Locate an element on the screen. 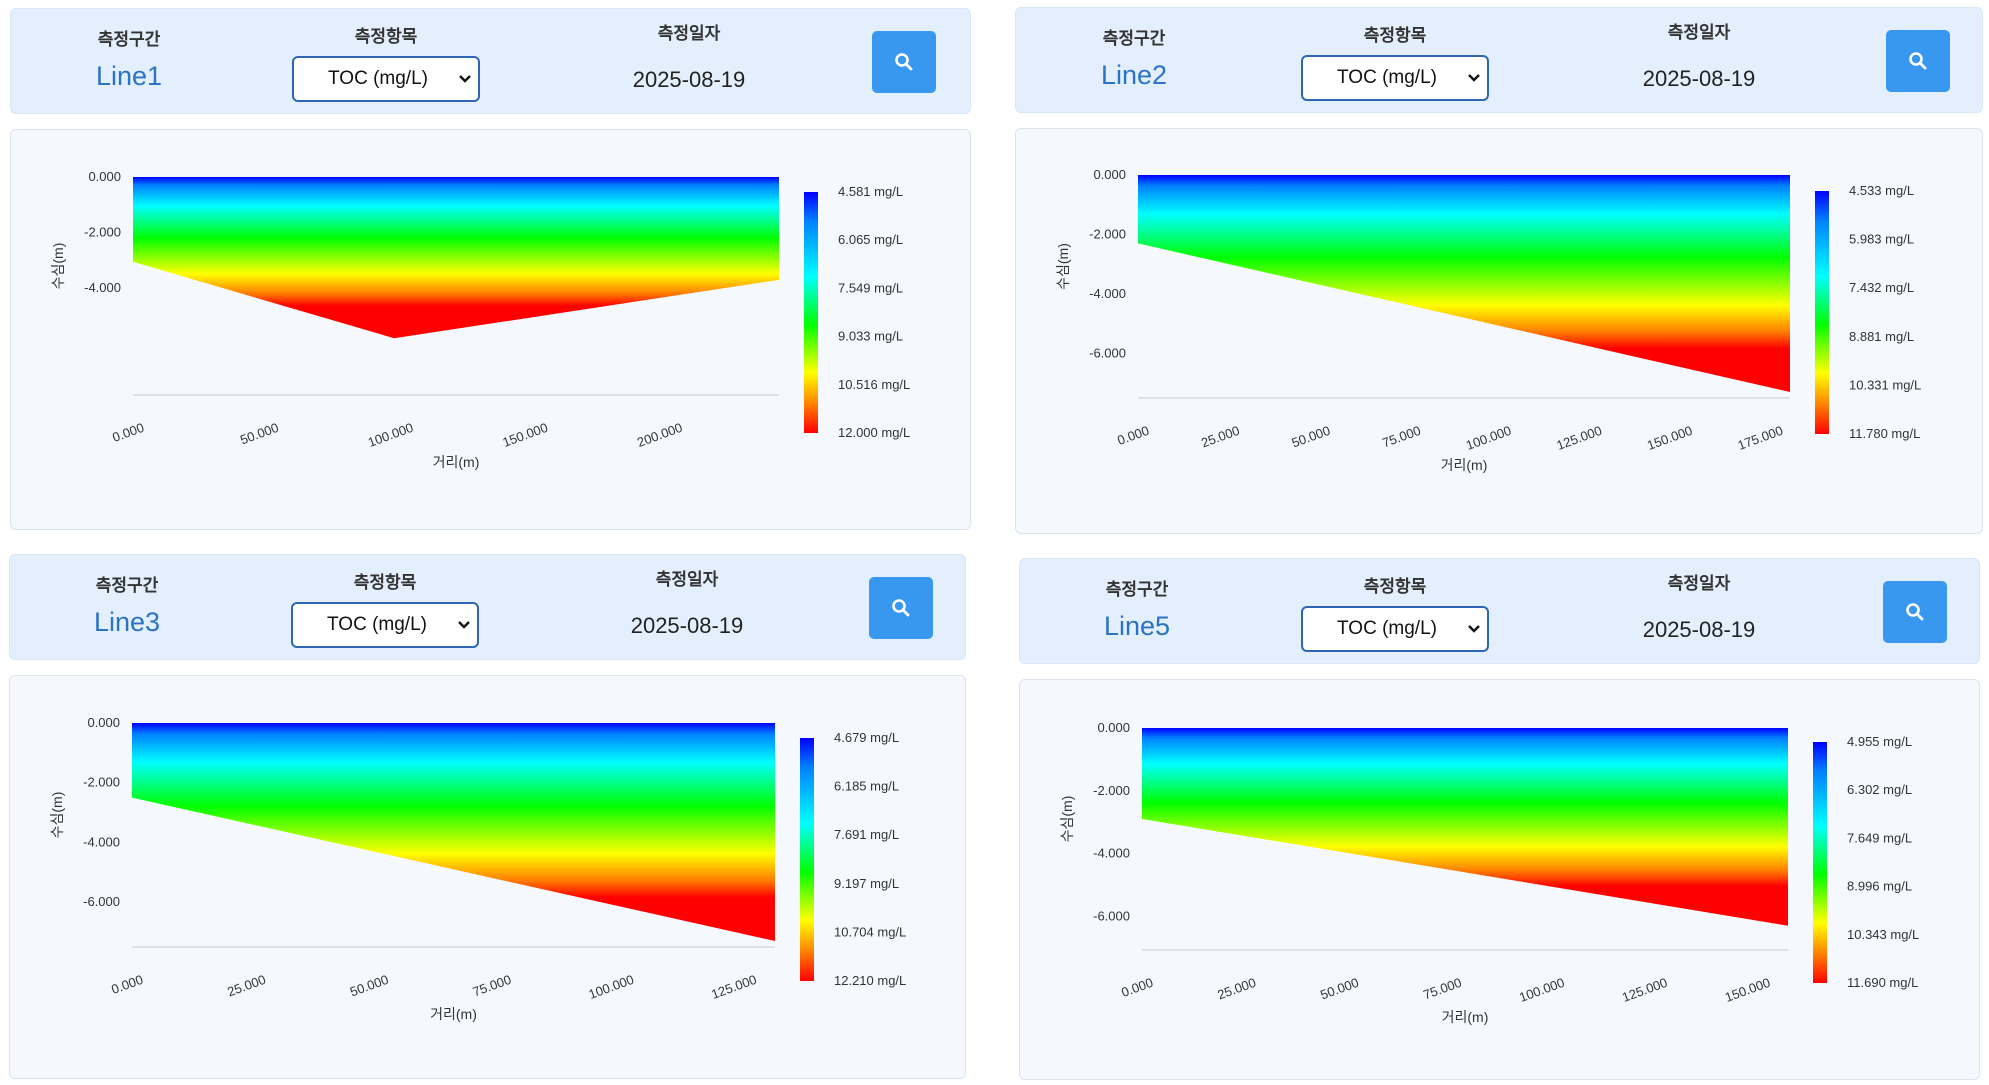 The height and width of the screenshot is (1085, 1989). legend-label: 10.343 mg/L is located at coordinates (1883, 934).